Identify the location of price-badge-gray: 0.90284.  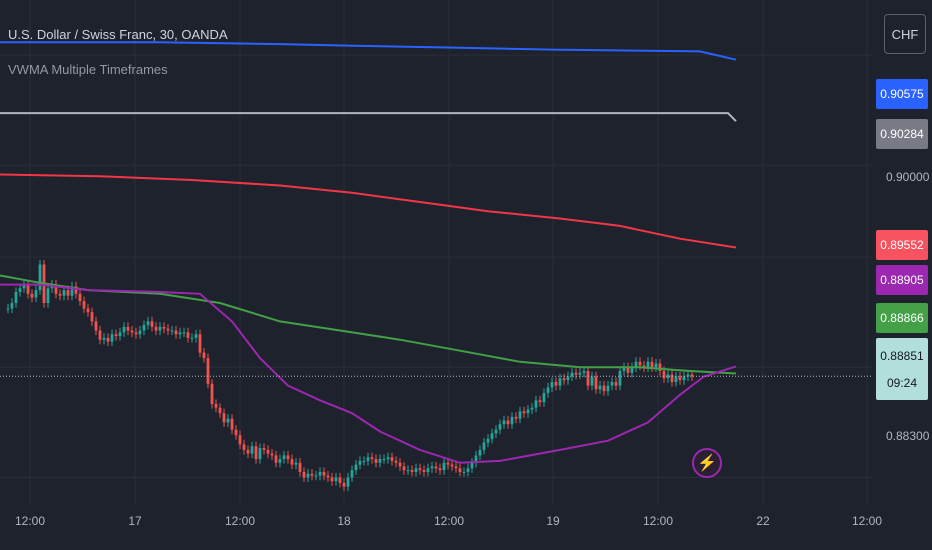
(902, 134).